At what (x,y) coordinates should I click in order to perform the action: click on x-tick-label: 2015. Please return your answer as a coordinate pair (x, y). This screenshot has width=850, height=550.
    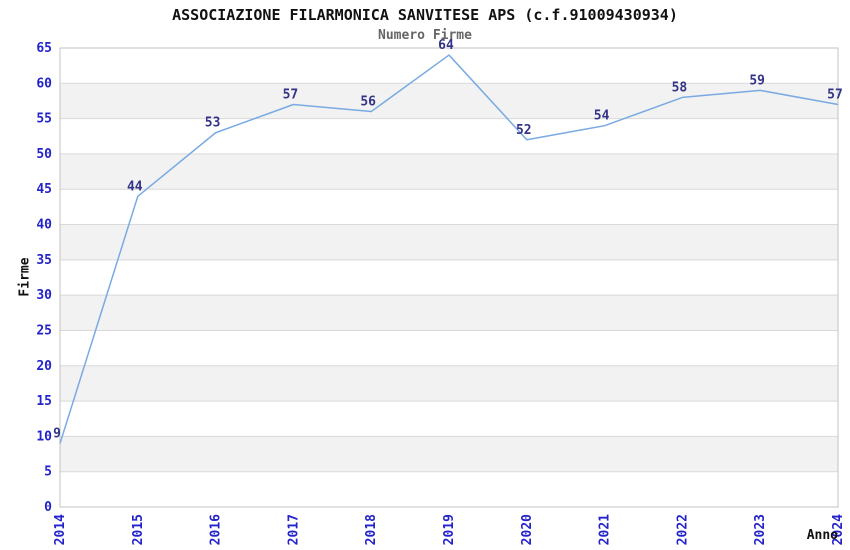
    Looking at the image, I should click on (138, 529).